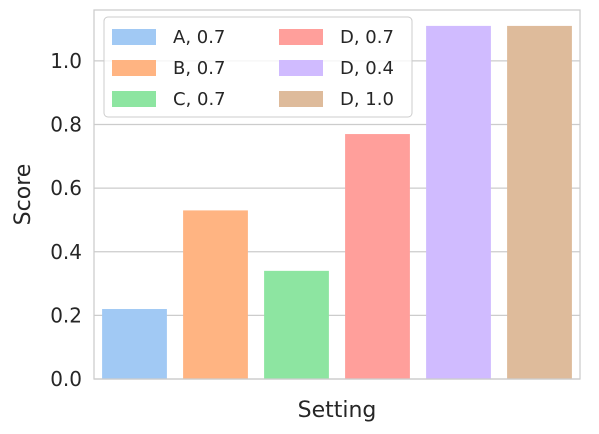 The image size is (599, 434). Describe the element at coordinates (199, 99) in the screenshot. I see `legend-entry-3: C, 0.7` at that location.